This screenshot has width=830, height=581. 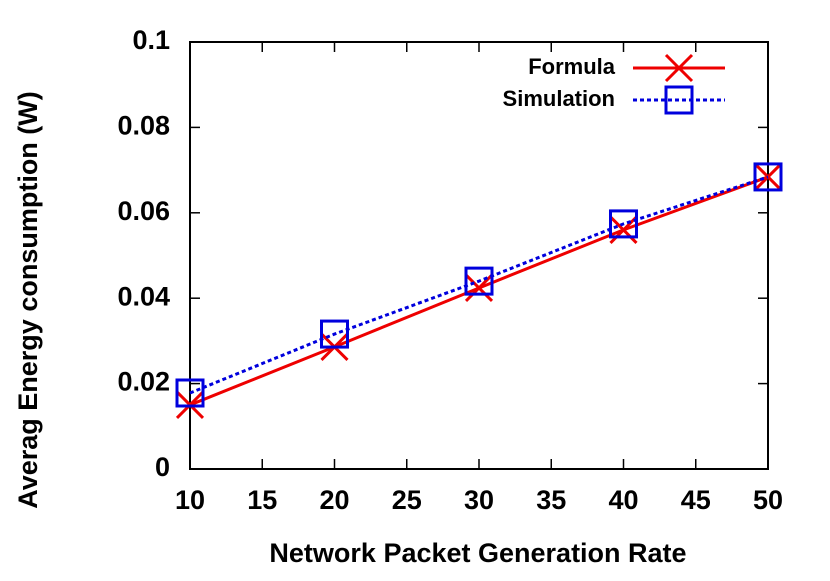 I want to click on x-tick-label: 25, so click(x=407, y=500).